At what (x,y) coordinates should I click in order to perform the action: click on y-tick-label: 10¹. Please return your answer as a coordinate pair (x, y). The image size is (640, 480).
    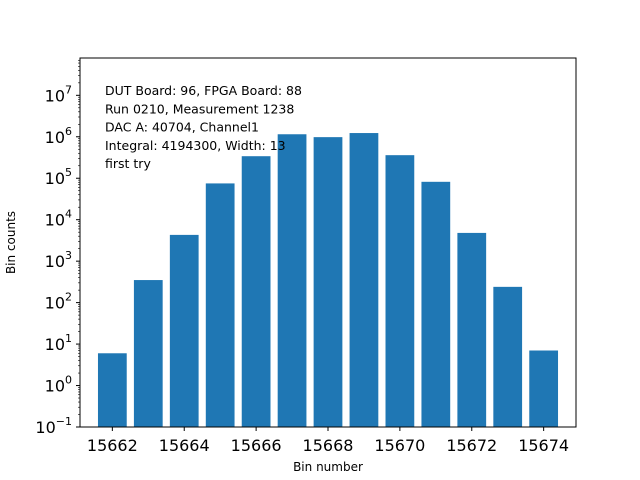
    Looking at the image, I should click on (58, 343).